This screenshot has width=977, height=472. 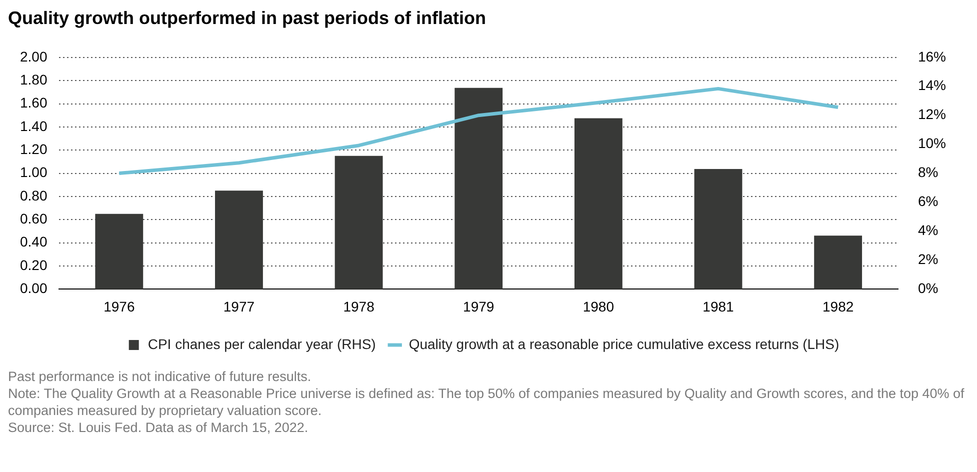 What do you see at coordinates (160, 376) in the screenshot?
I see `text: Past performance is not indicative of future results.` at bounding box center [160, 376].